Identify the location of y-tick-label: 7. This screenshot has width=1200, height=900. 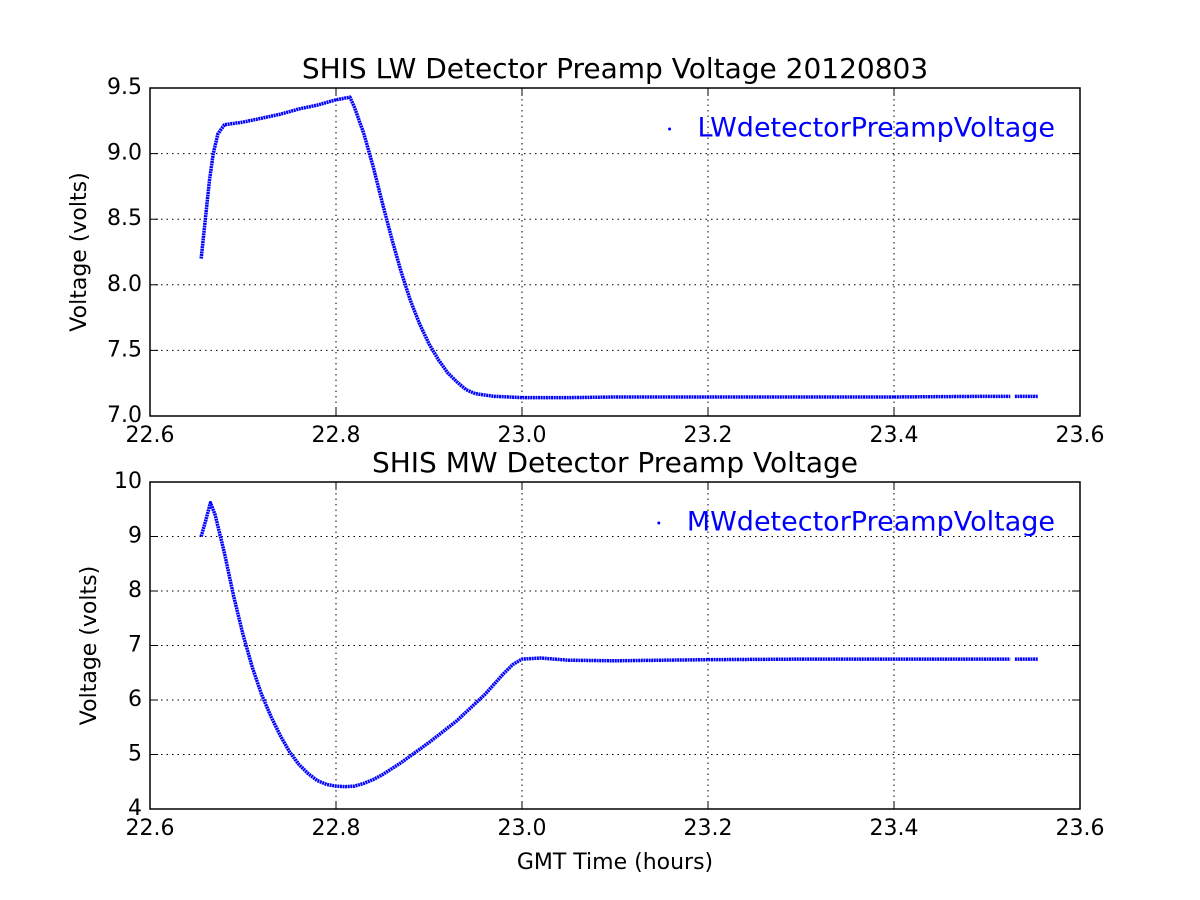
(135, 645).